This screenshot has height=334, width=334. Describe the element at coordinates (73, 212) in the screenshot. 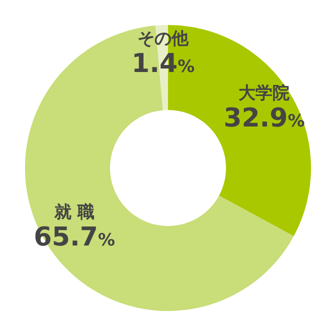

I see `slice-label: 就 職` at that location.